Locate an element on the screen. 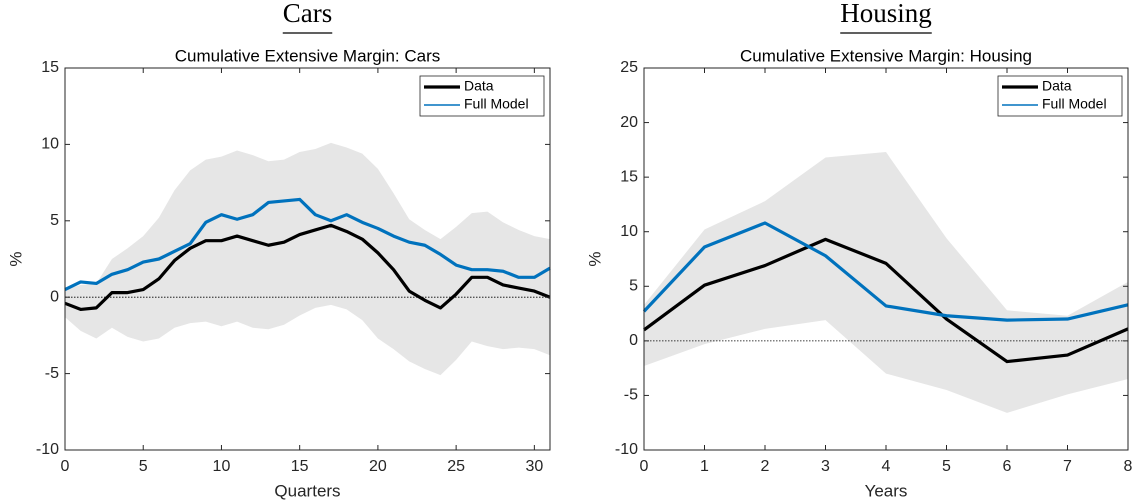 This screenshot has height=503, width=1138. x-tick-label: 10 is located at coordinates (222, 466).